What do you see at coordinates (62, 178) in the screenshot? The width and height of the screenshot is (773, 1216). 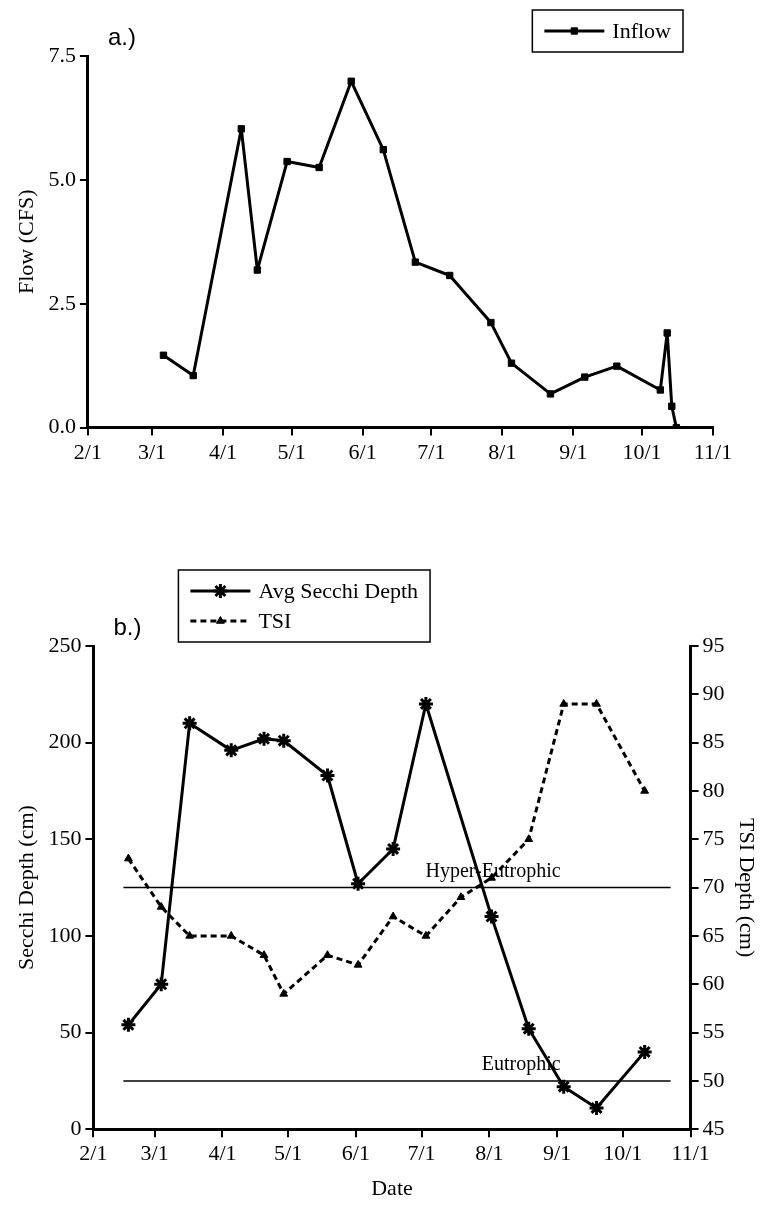 I see `y-tick-label: 5.0` at bounding box center [62, 178].